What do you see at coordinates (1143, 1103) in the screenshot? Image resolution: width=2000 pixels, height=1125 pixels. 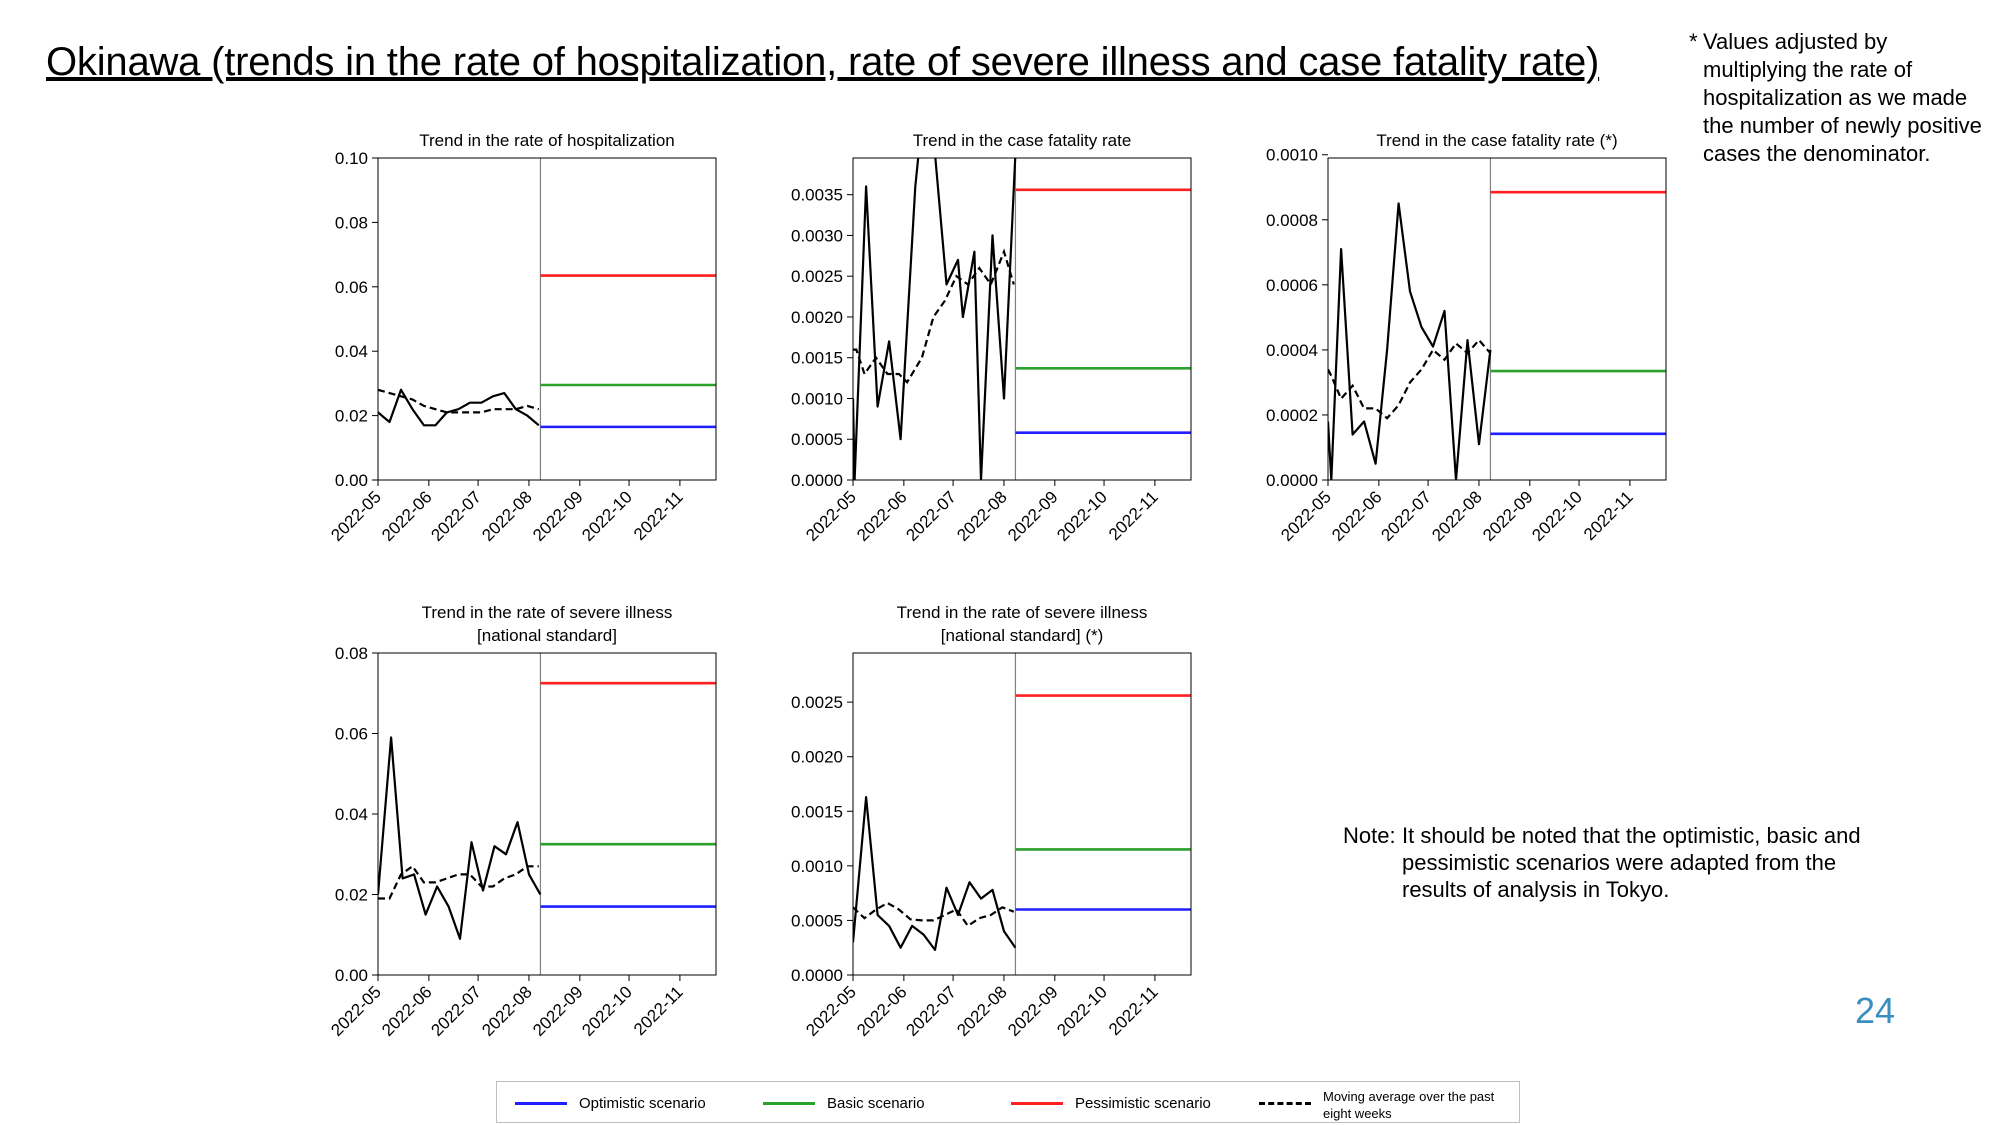 I see `legend-label-pessimistic: Pessimistic scenario` at bounding box center [1143, 1103].